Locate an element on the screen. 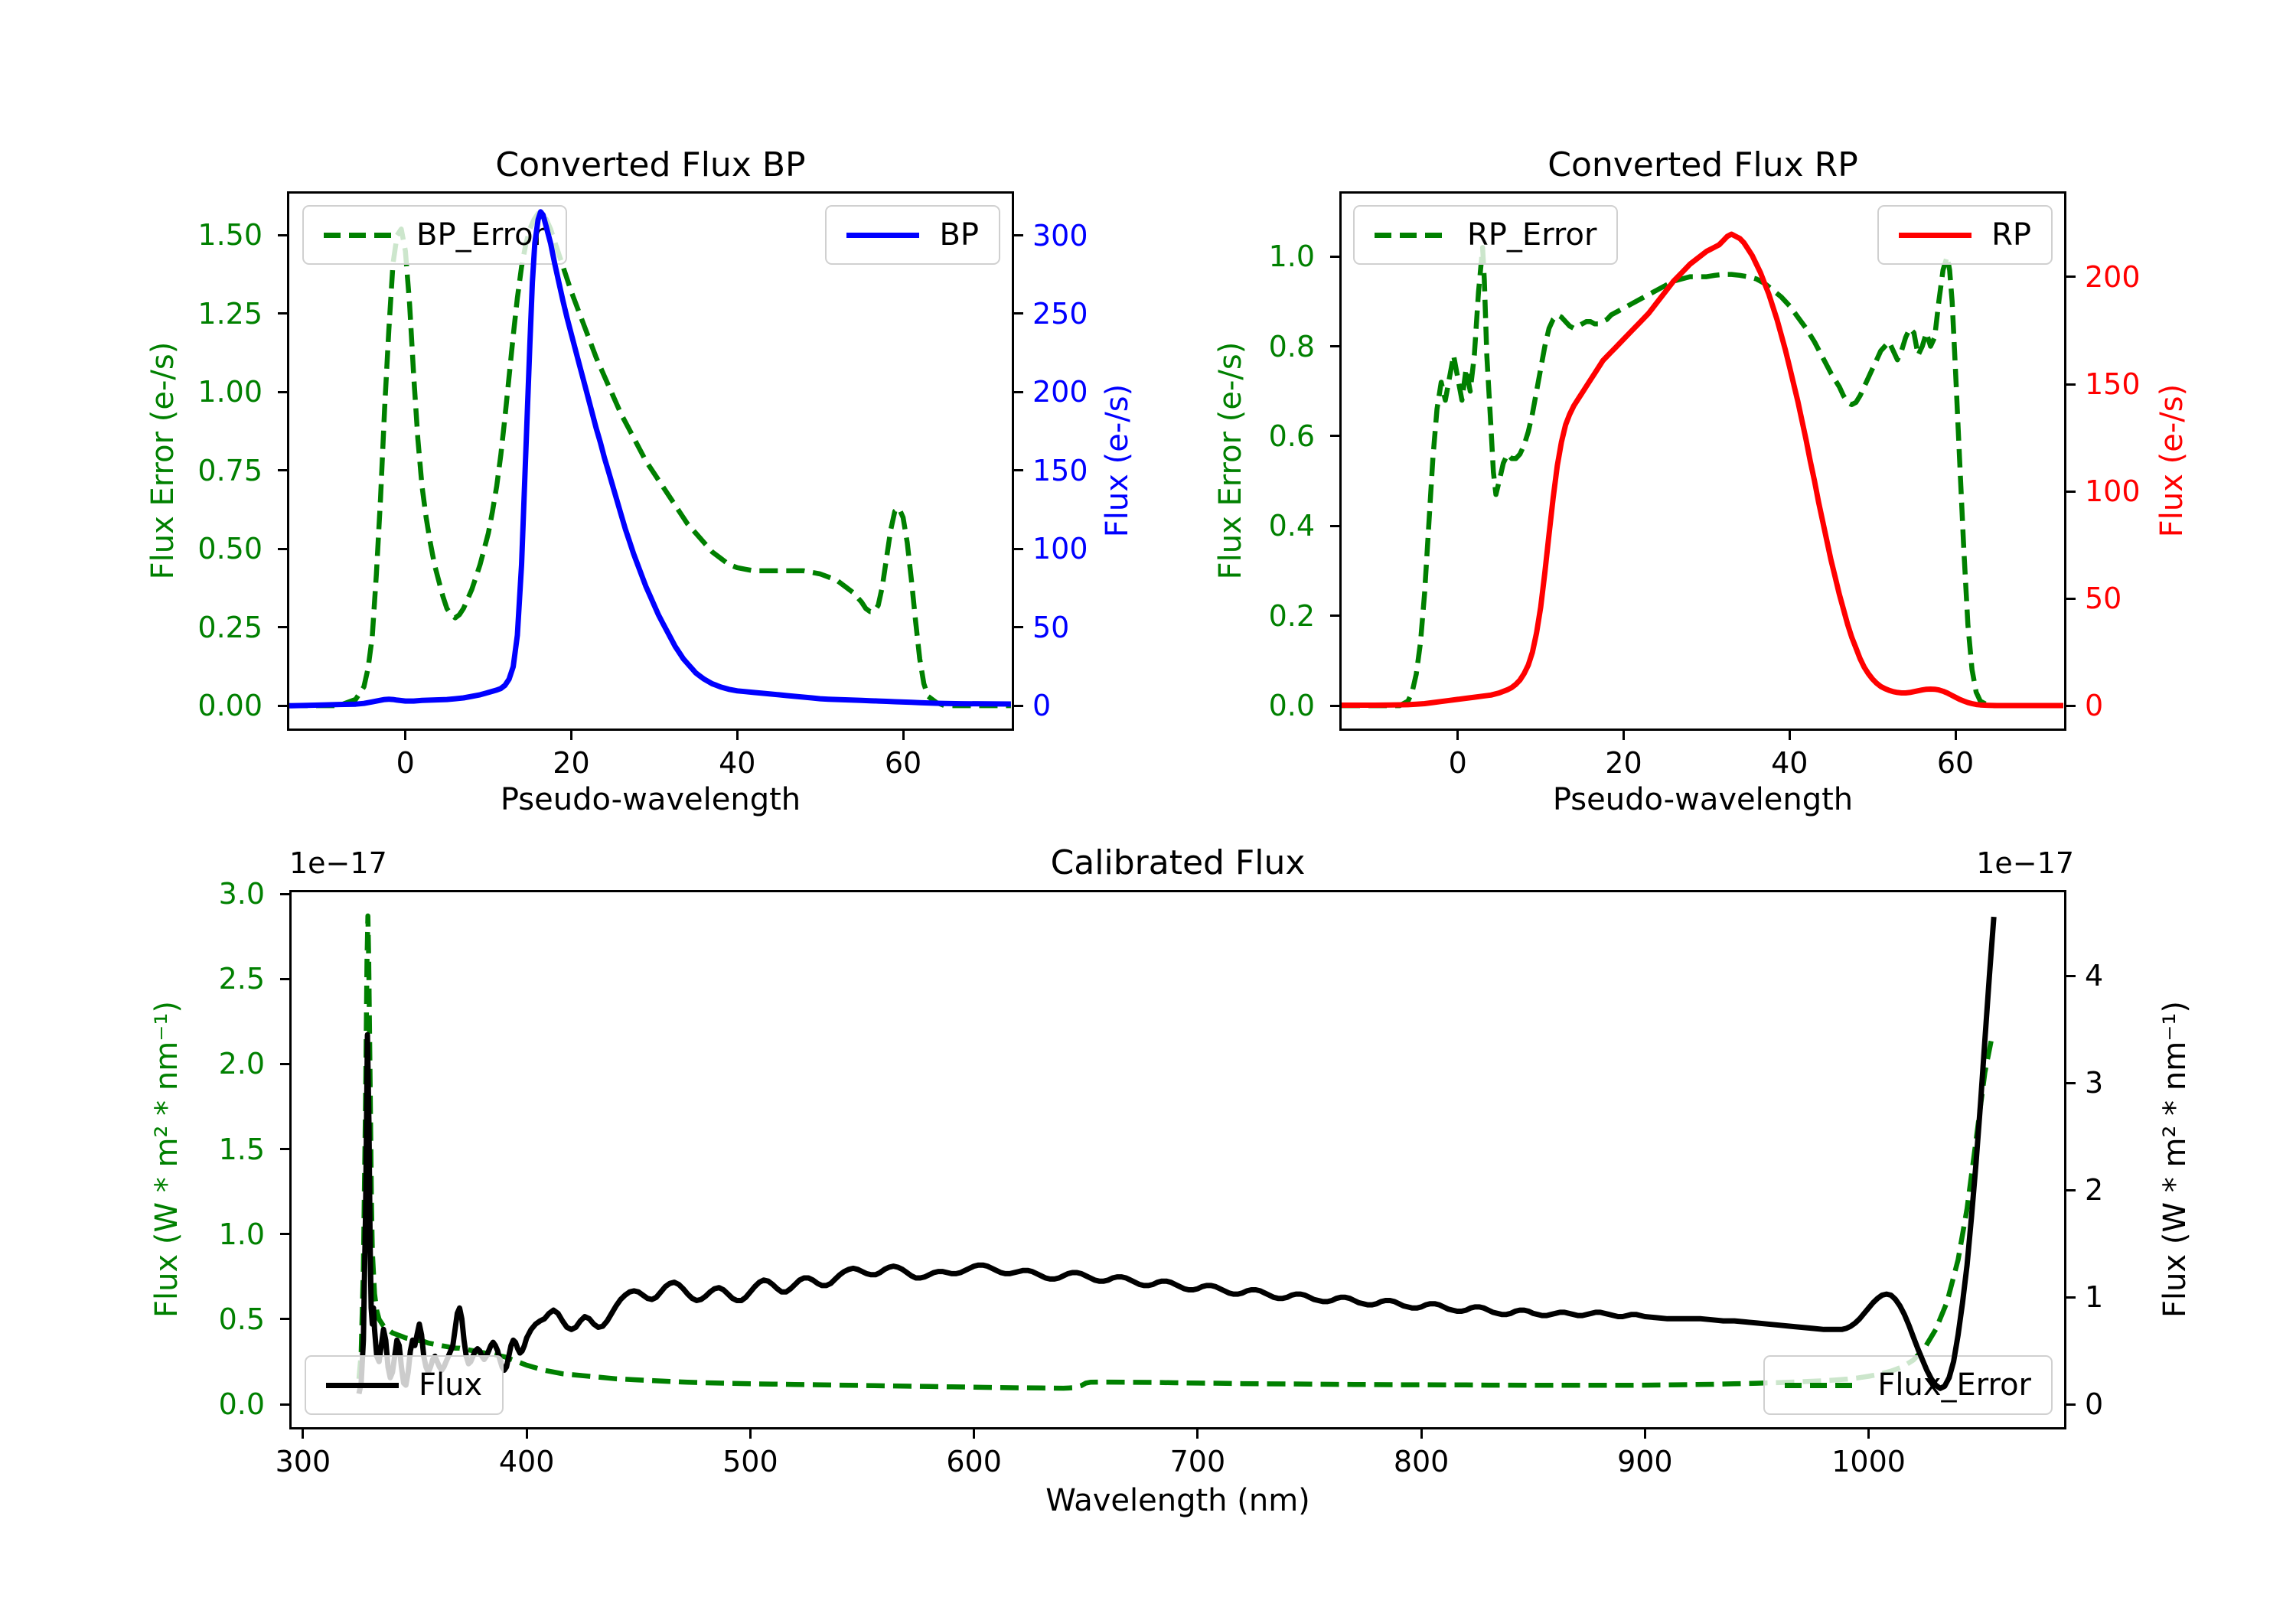  series-bp_error is located at coordinates (650, 460).